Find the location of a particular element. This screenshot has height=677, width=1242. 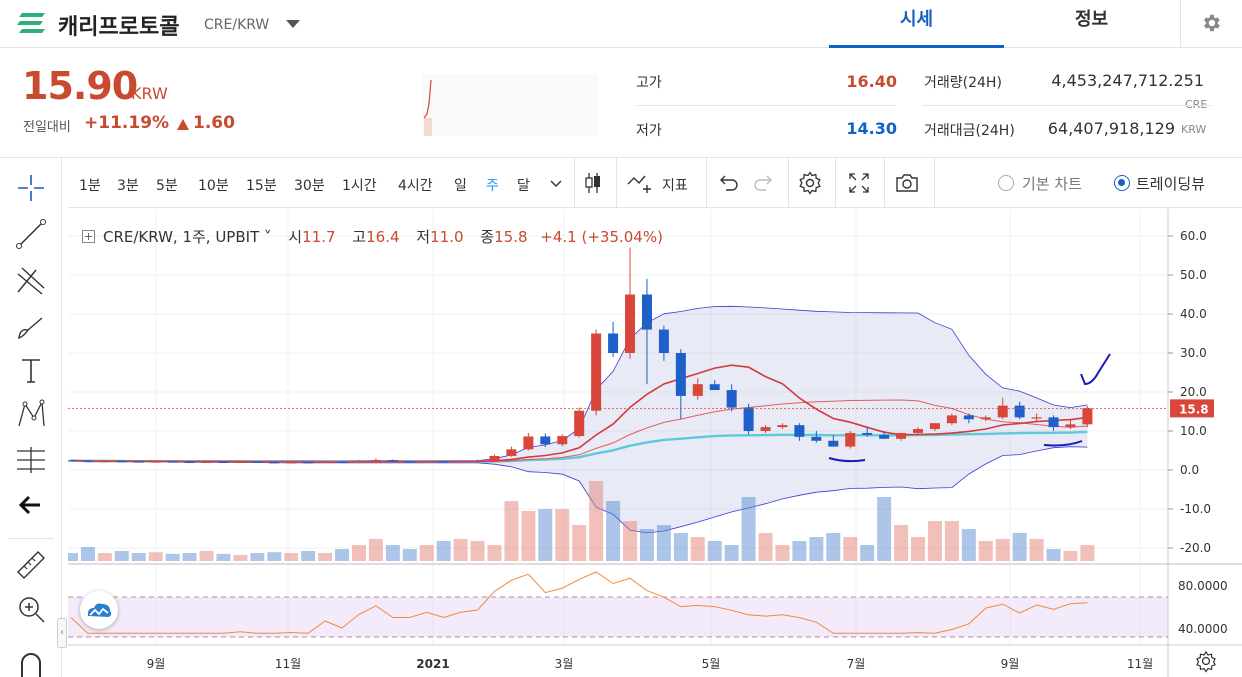

change-rate: +11.19% is located at coordinates (127, 123).